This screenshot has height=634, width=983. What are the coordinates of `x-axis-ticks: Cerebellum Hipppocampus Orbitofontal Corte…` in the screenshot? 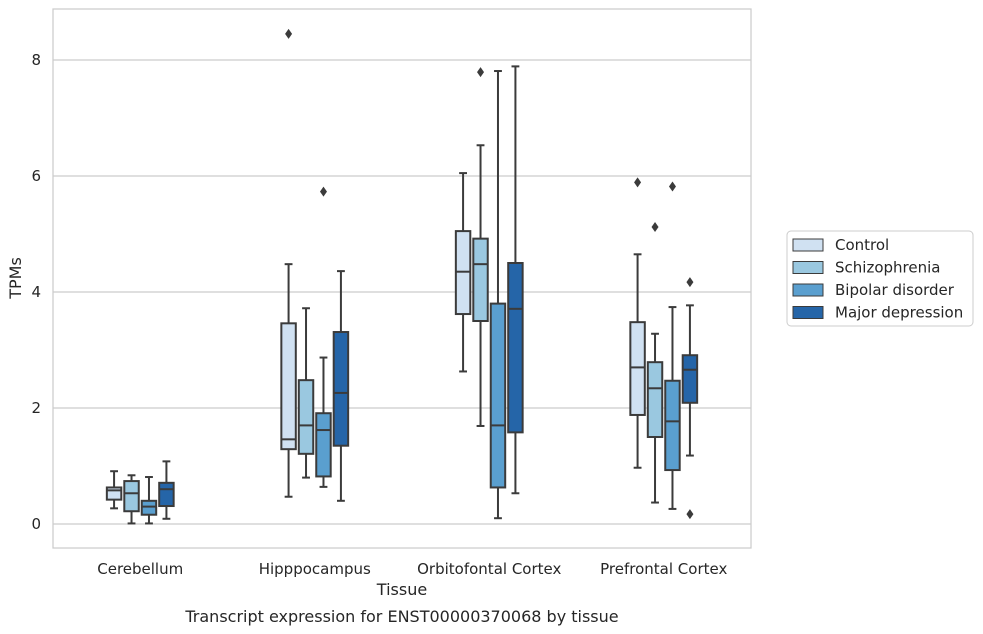 It's located at (412, 569).